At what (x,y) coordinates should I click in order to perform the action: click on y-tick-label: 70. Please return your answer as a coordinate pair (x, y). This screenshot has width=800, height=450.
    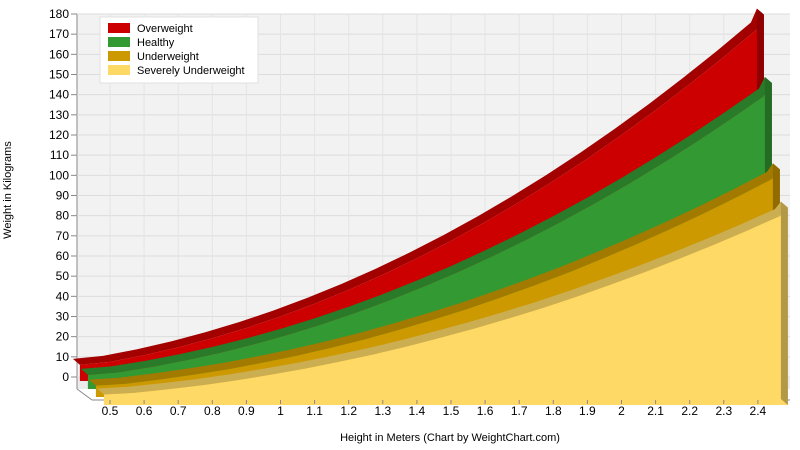
    Looking at the image, I should click on (63, 236).